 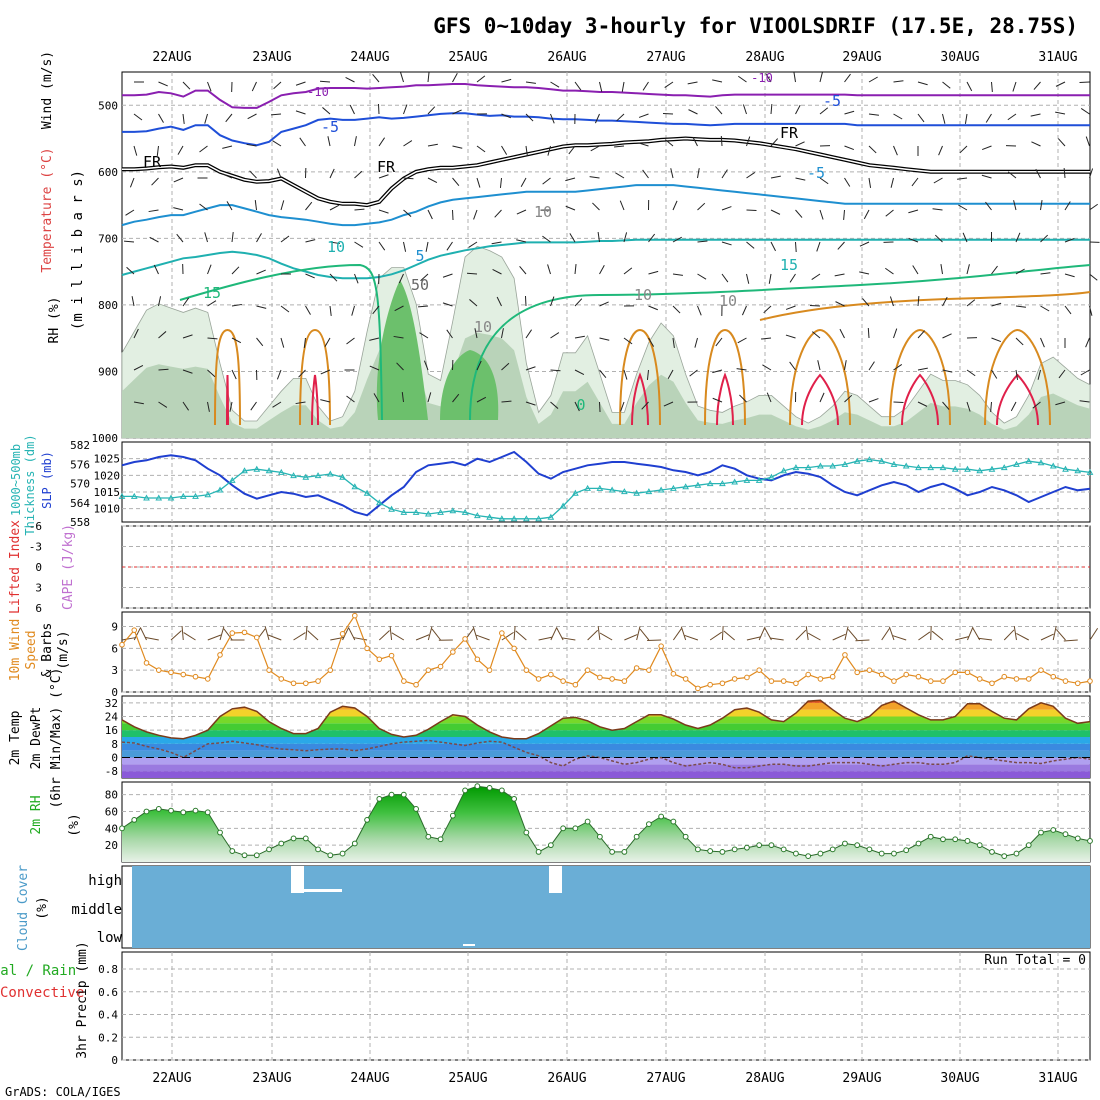 What do you see at coordinates (665, 1078) in the screenshot?
I see `day-label-bottom: 27AUG` at bounding box center [665, 1078].